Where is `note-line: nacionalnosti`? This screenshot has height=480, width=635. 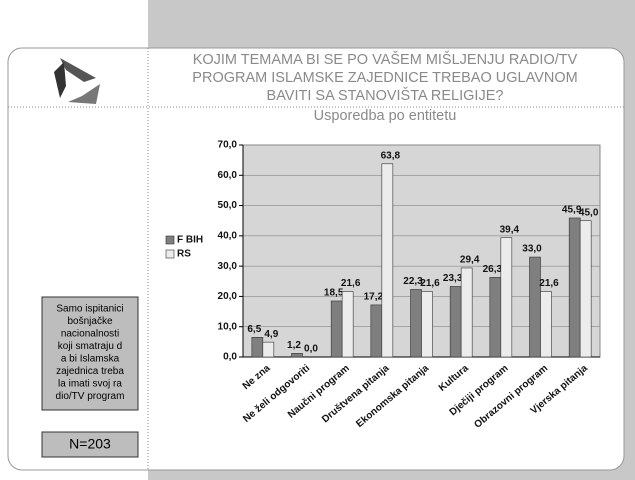
note-line: nacionalnosti is located at coordinates (90, 334).